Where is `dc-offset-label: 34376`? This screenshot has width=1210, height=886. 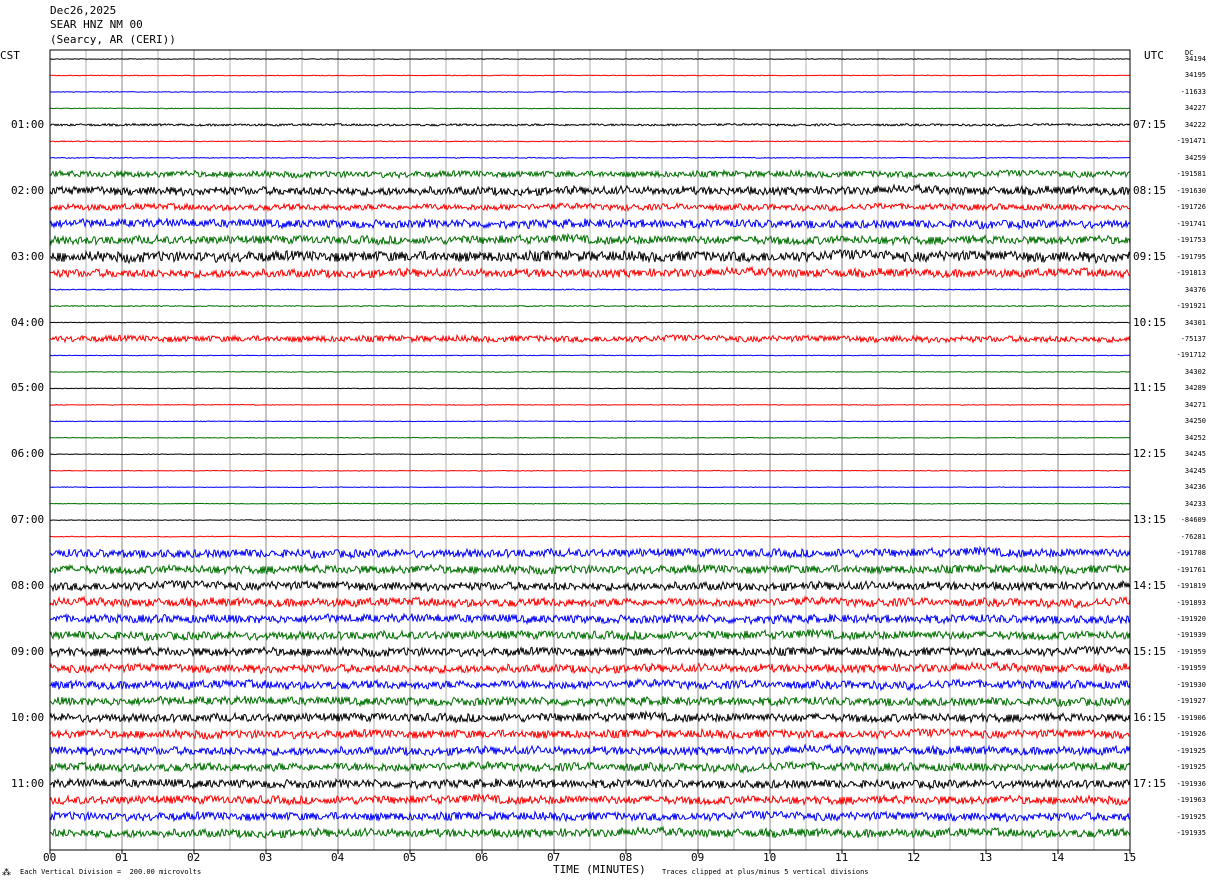
dc-offset-label: 34376 is located at coordinates (1195, 289).